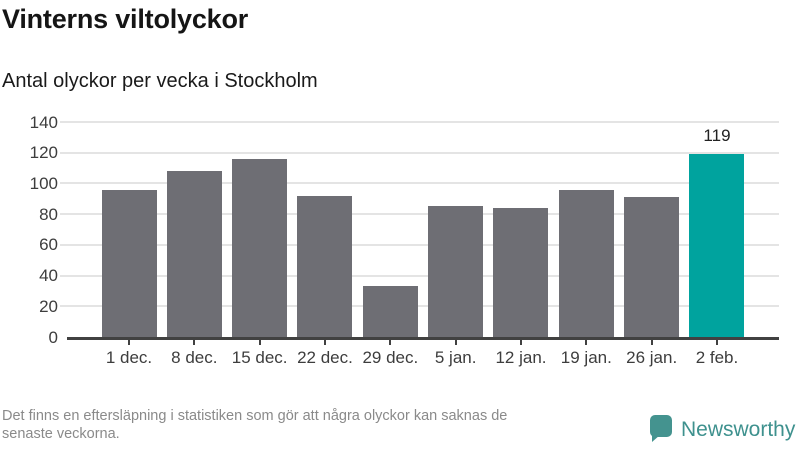 This screenshot has width=800, height=450. I want to click on y-axis-tick-label: 0, so click(53, 337).